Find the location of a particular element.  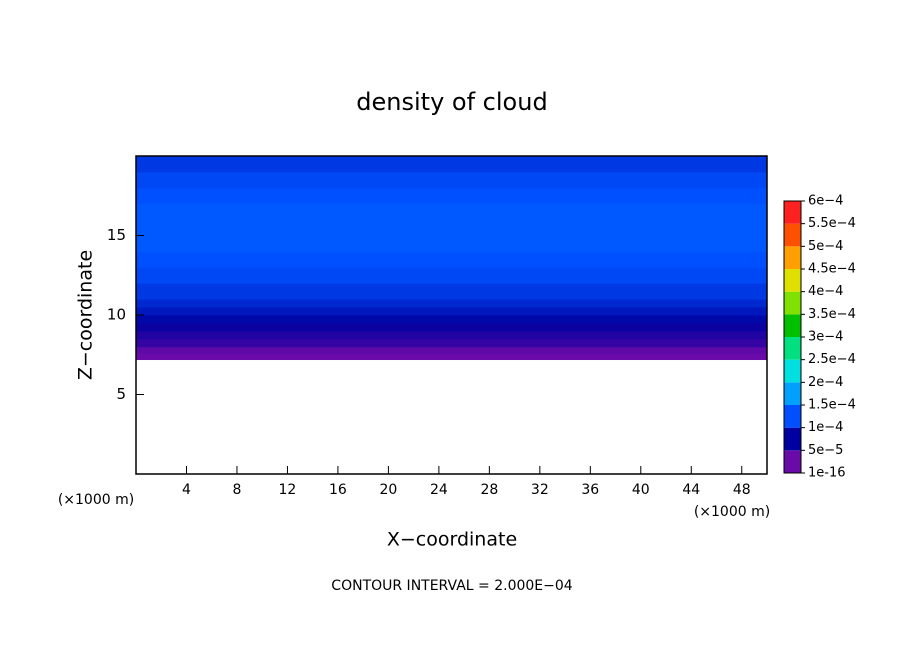

colorbar-label: 1e-16 is located at coordinates (827, 473).